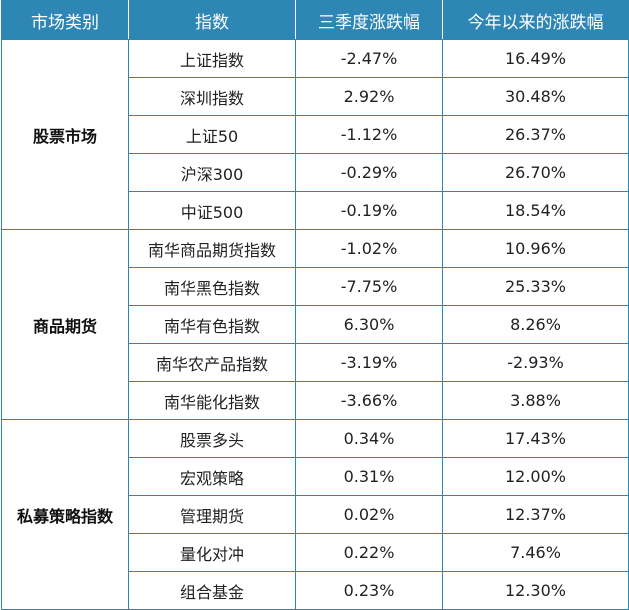 This screenshot has height=610, width=629. I want to click on table-row: 上证50 -1.12% 26.37%, so click(315, 134).